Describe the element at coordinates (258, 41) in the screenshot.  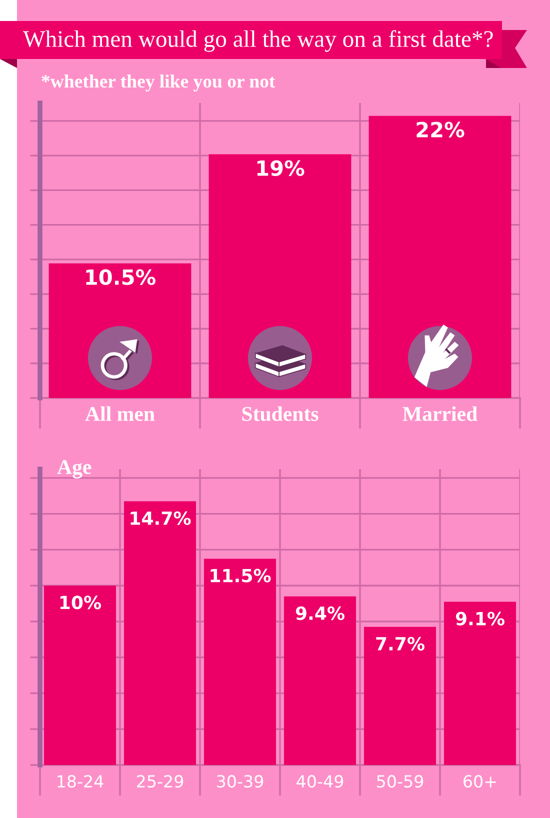
I see `chart-title: Which men would go all the way on a first date*?` at that location.